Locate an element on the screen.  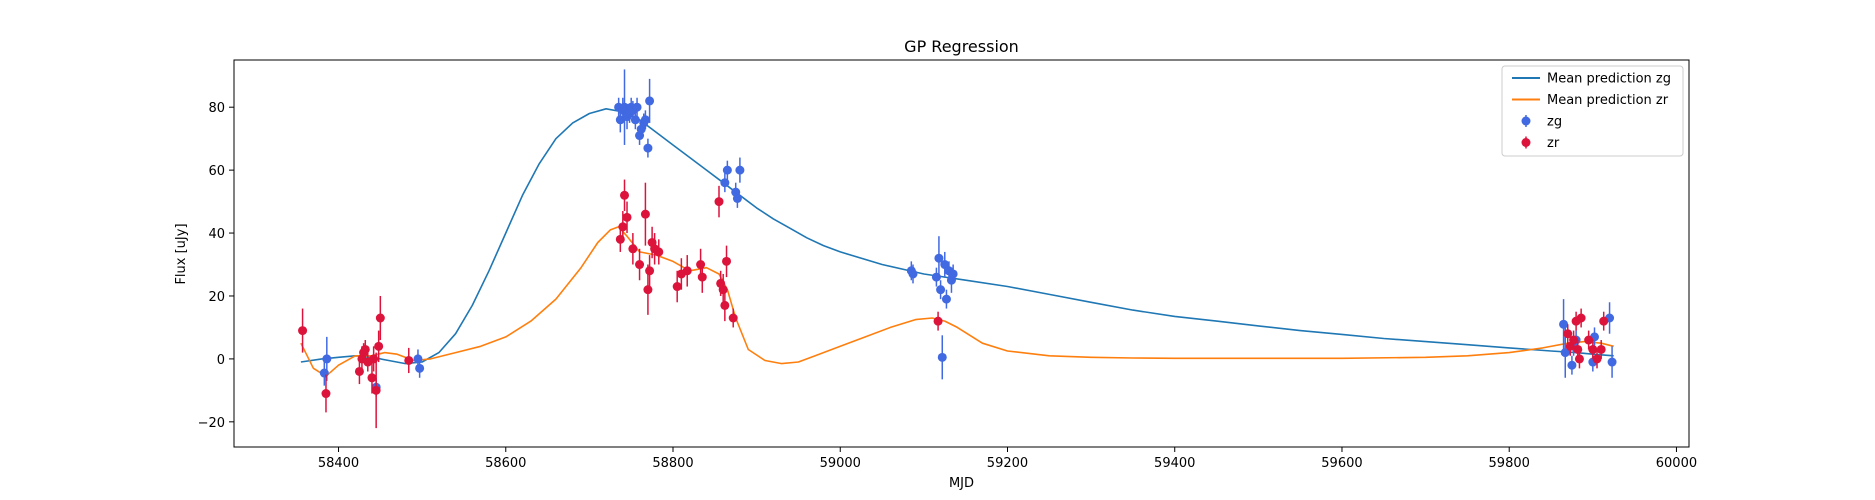
x-tick-label: 59800 is located at coordinates (1509, 463).